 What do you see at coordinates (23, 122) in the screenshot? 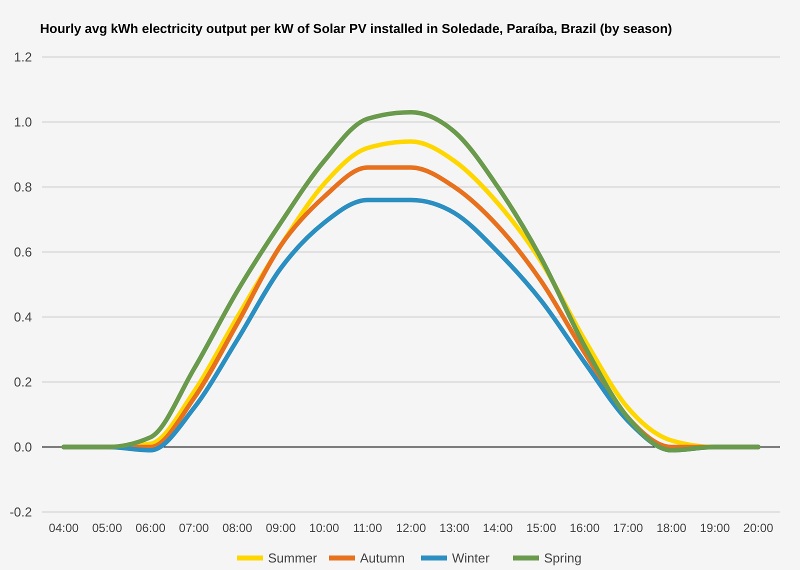
I see `y-tick-label: 1.0` at bounding box center [23, 122].